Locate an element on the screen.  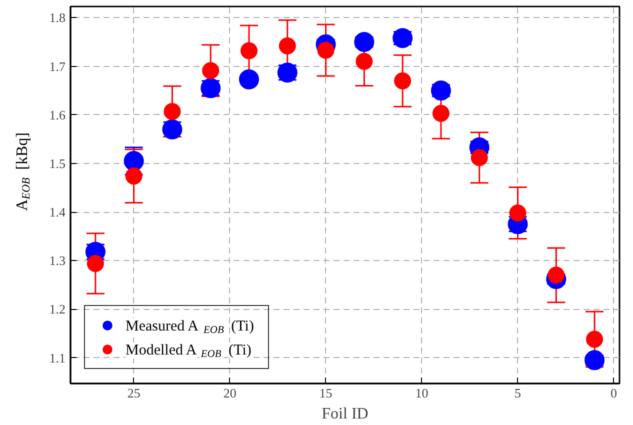
y-tick-label: 1.8 is located at coordinates (57, 18).